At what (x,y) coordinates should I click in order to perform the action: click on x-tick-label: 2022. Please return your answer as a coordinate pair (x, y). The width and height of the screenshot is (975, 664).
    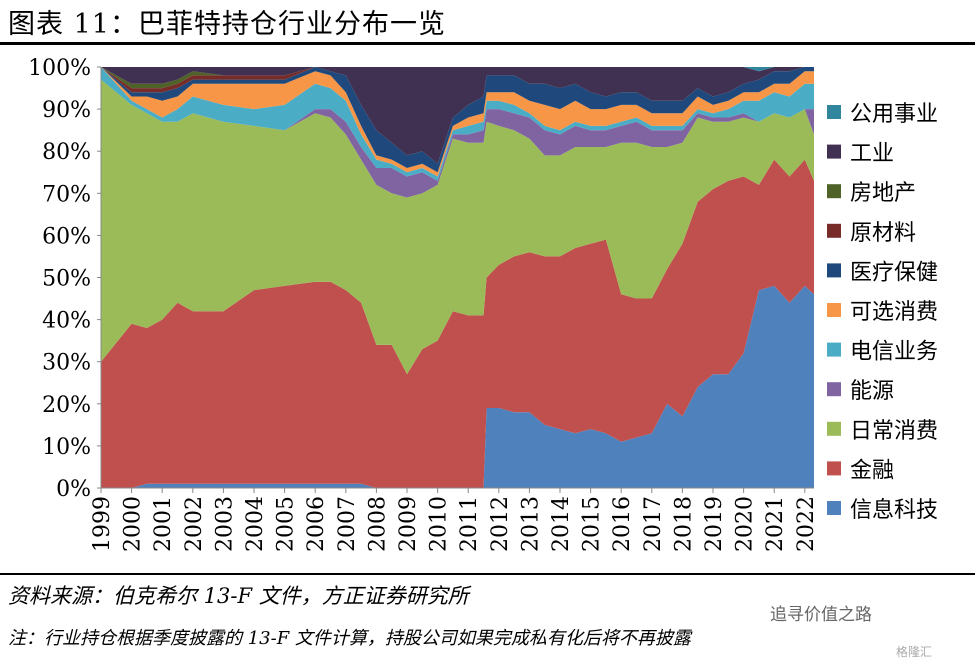
    Looking at the image, I should click on (806, 524).